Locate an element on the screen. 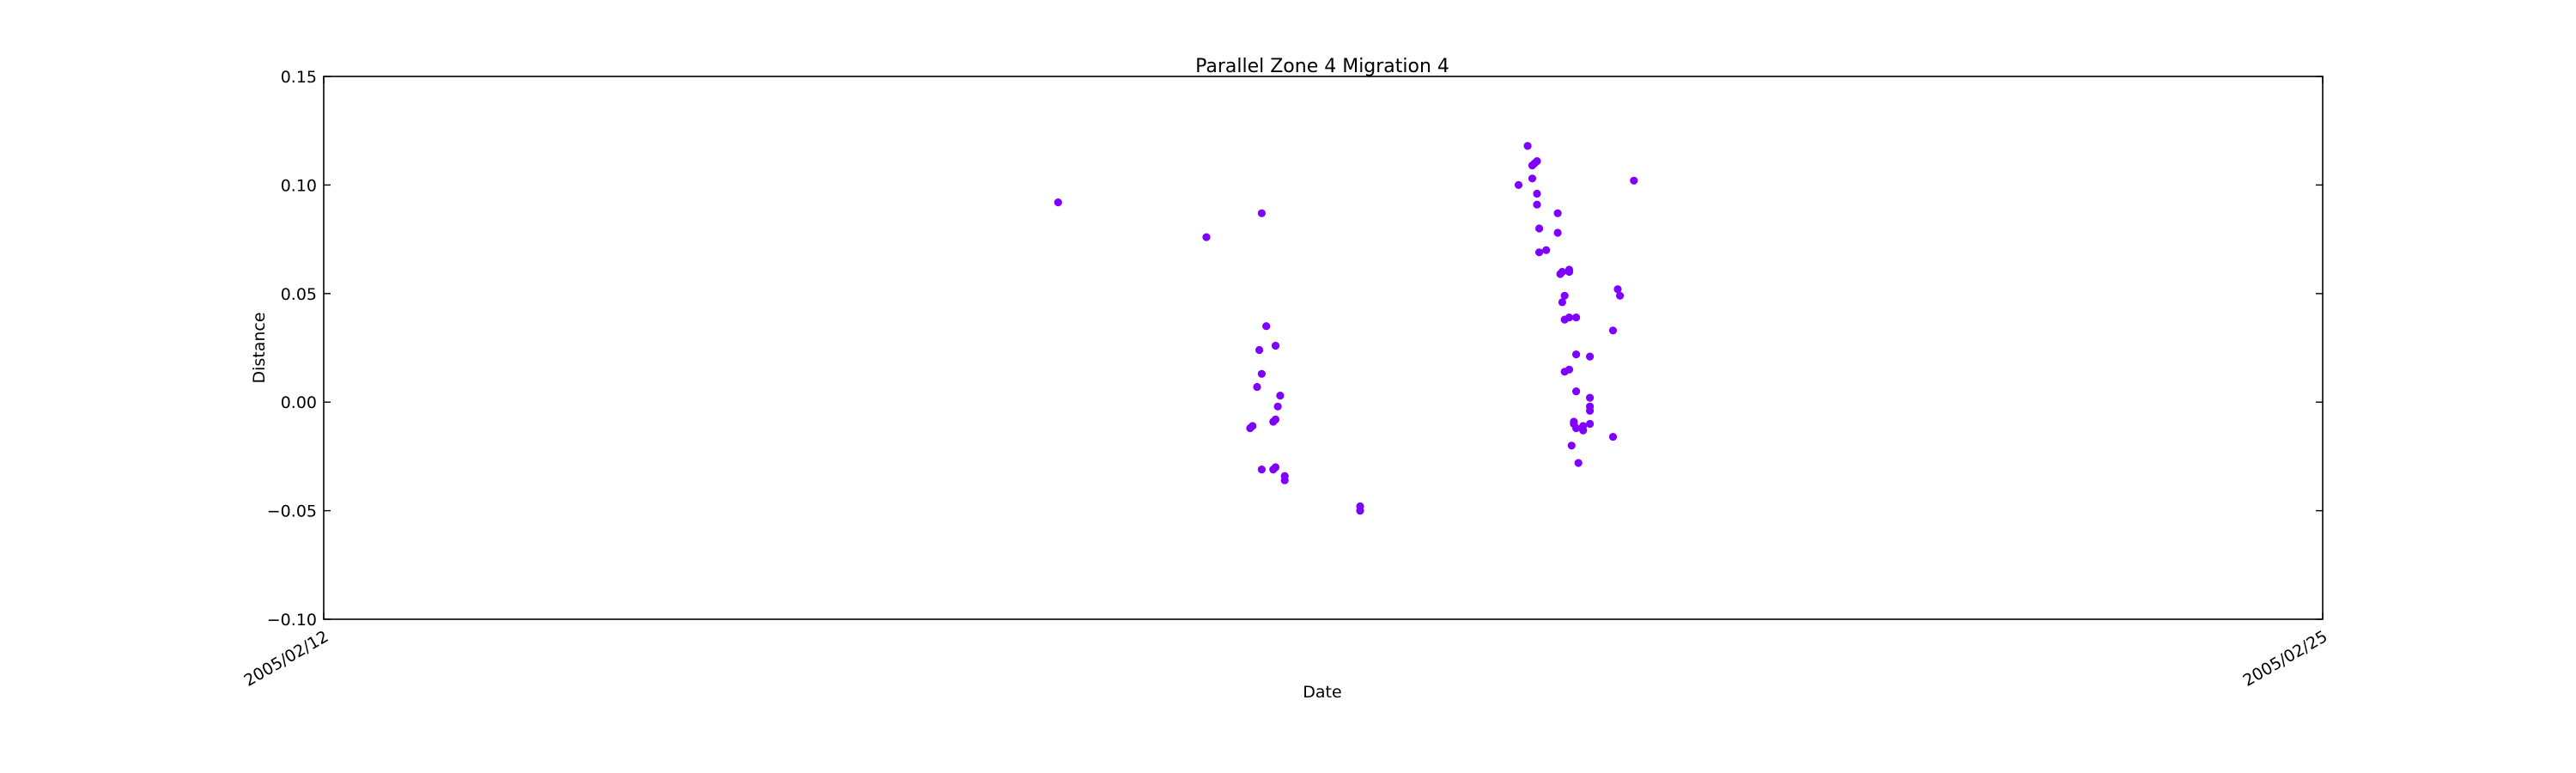 Image resolution: width=2576 pixels, height=773 pixels. points-layer is located at coordinates (1346, 328).